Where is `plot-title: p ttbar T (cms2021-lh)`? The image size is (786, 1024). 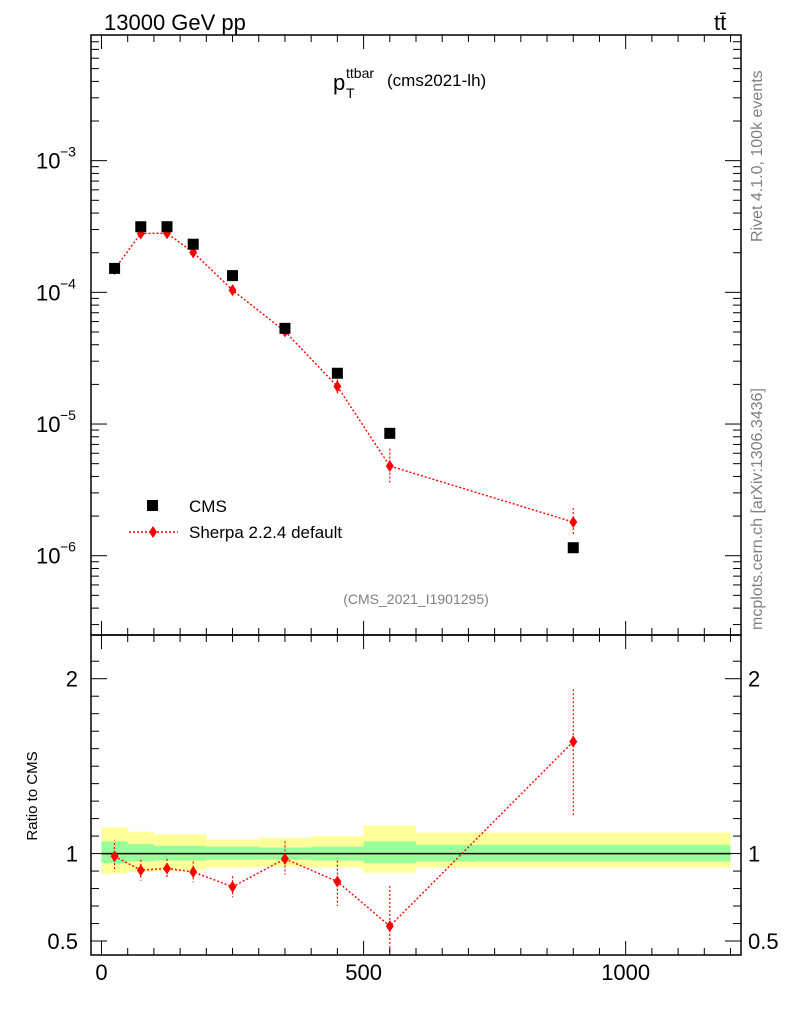
plot-title: p ttbar T (cms2021-lh) is located at coordinates (409, 83).